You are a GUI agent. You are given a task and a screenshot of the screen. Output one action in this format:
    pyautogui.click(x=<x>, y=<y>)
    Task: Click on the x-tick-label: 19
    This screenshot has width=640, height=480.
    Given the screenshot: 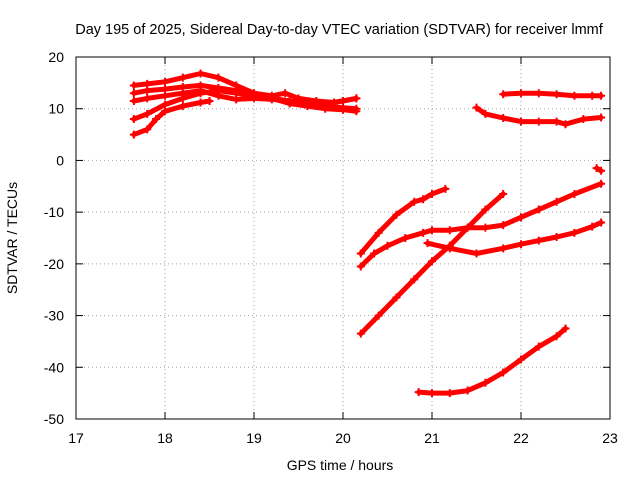 What is the action you would take?
    pyautogui.click(x=254, y=438)
    